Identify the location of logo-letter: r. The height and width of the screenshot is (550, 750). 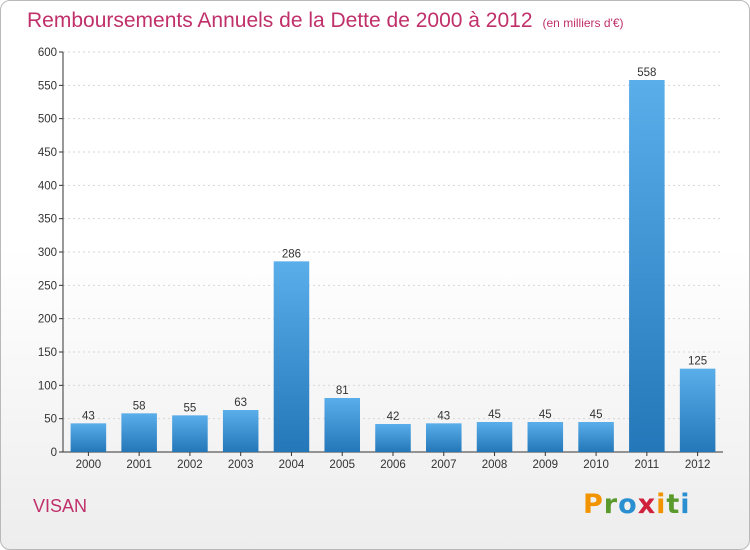
(611, 504).